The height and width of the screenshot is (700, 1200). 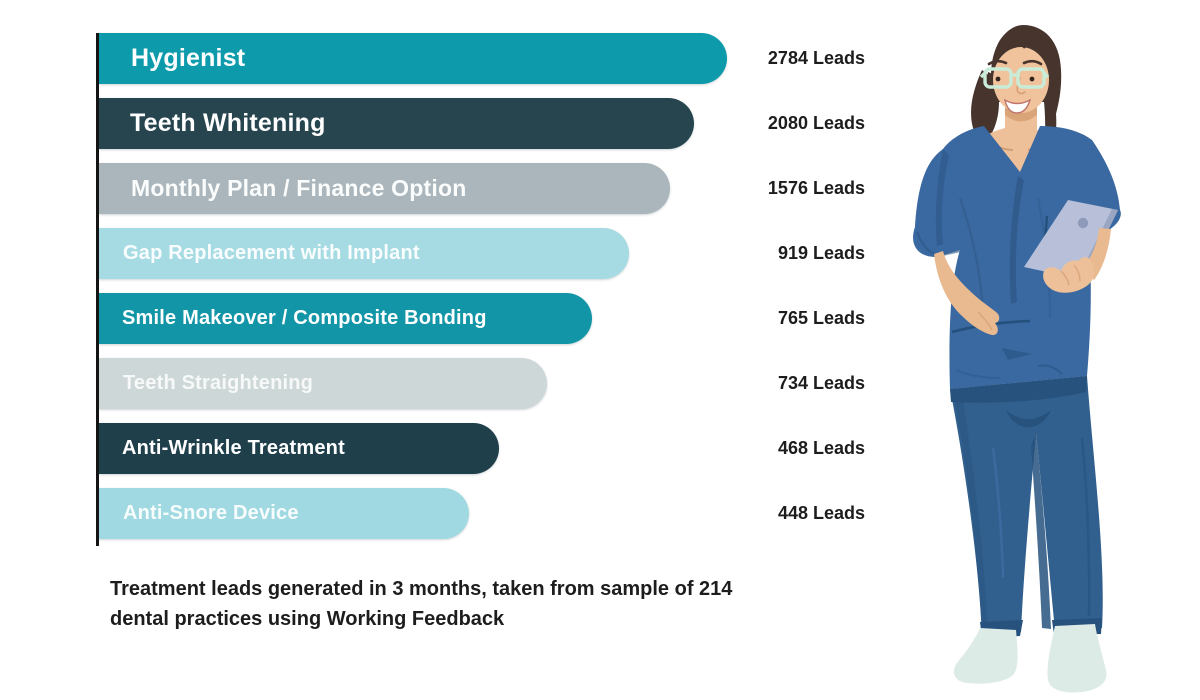 I want to click on right-leg-crease, so click(x=1085, y=527).